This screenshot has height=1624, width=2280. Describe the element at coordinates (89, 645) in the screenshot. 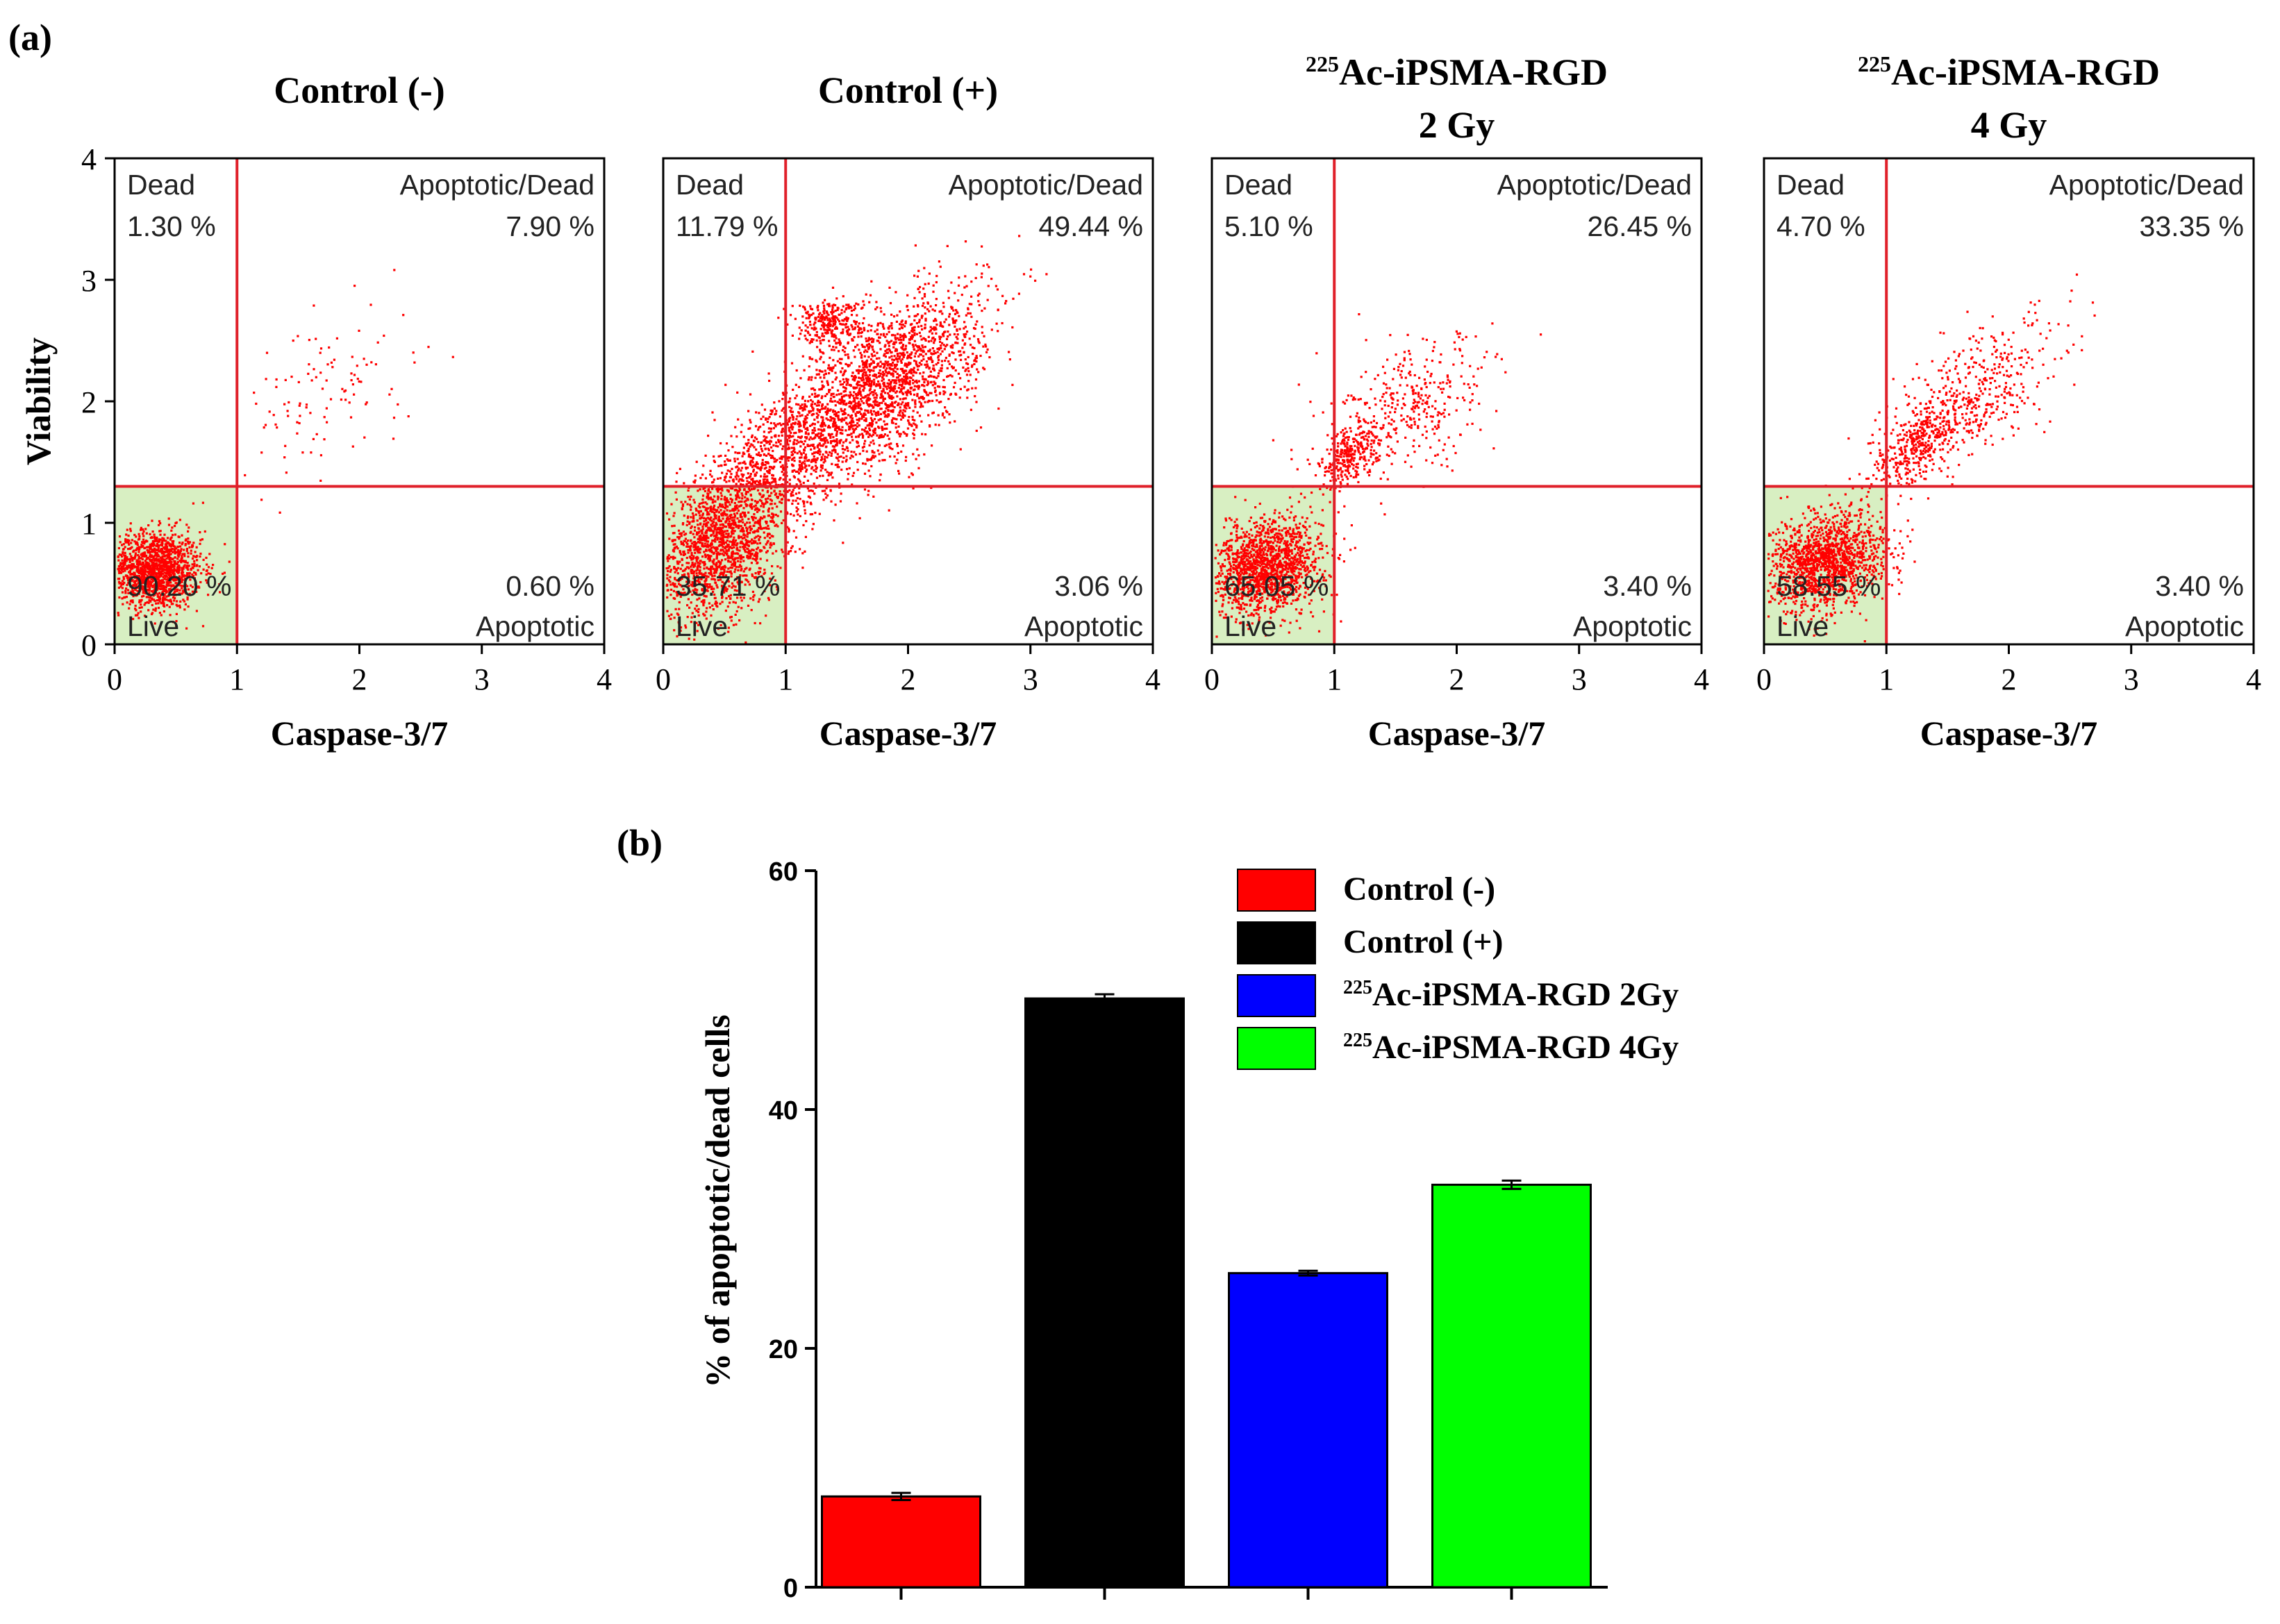

I see `y-tick-label: 0` at that location.